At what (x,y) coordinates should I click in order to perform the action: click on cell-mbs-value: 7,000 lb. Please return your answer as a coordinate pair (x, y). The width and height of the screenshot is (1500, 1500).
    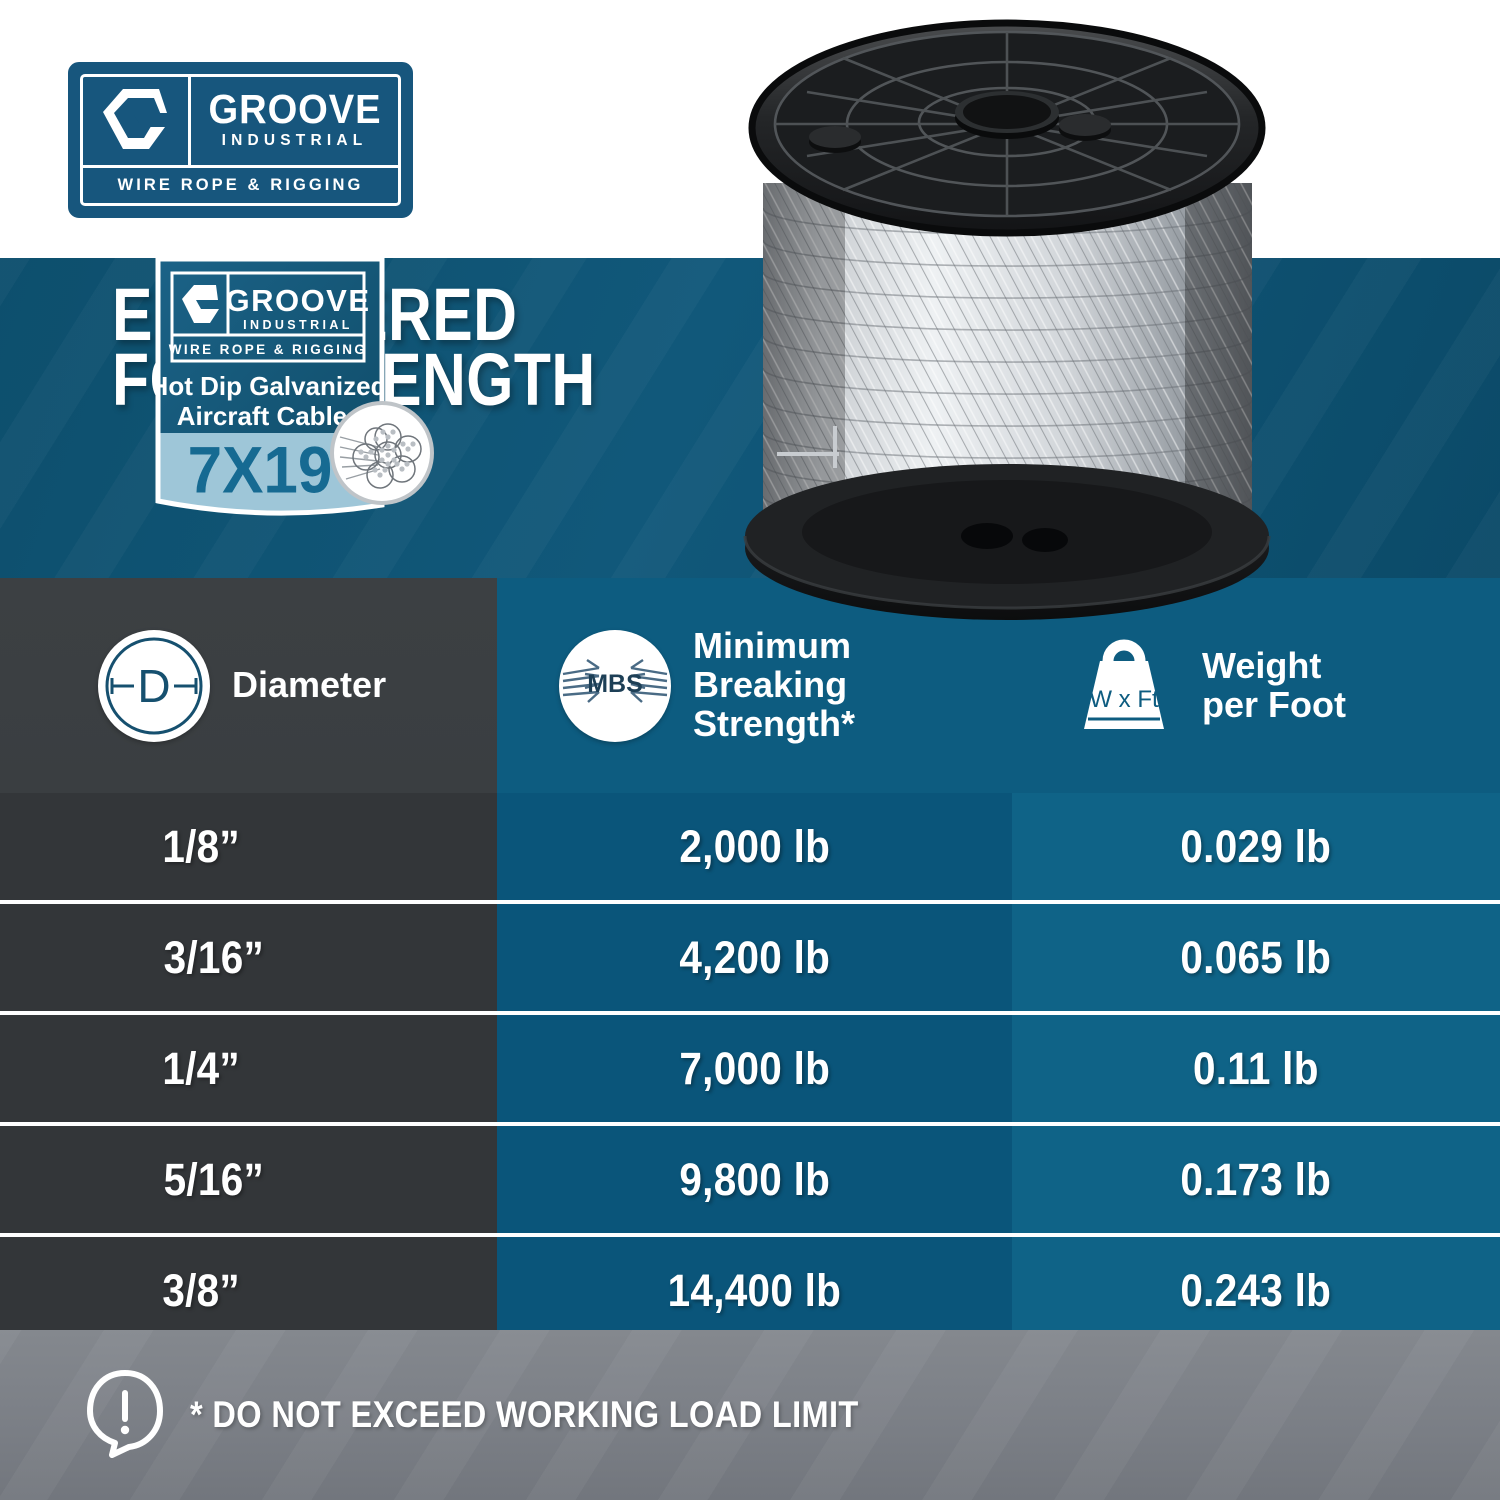
    Looking at the image, I should click on (754, 1068).